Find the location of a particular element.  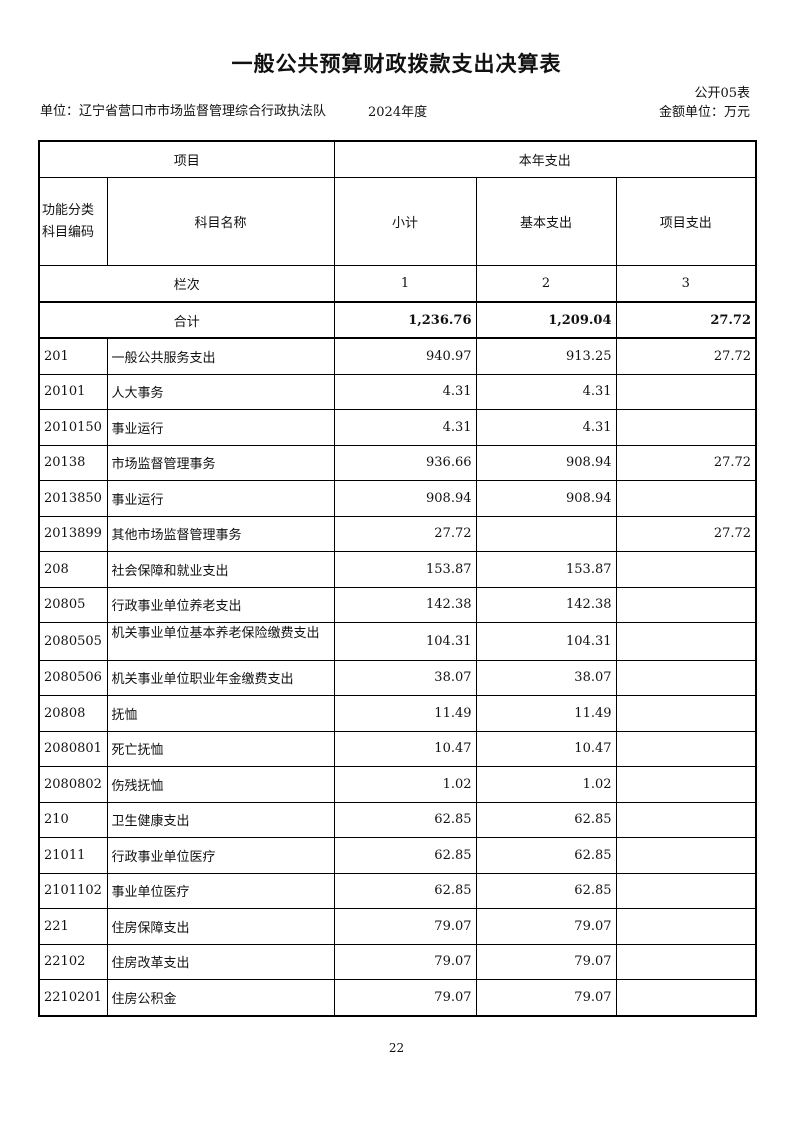

cell-name-text: 死亡抚恤 is located at coordinates (137, 751).